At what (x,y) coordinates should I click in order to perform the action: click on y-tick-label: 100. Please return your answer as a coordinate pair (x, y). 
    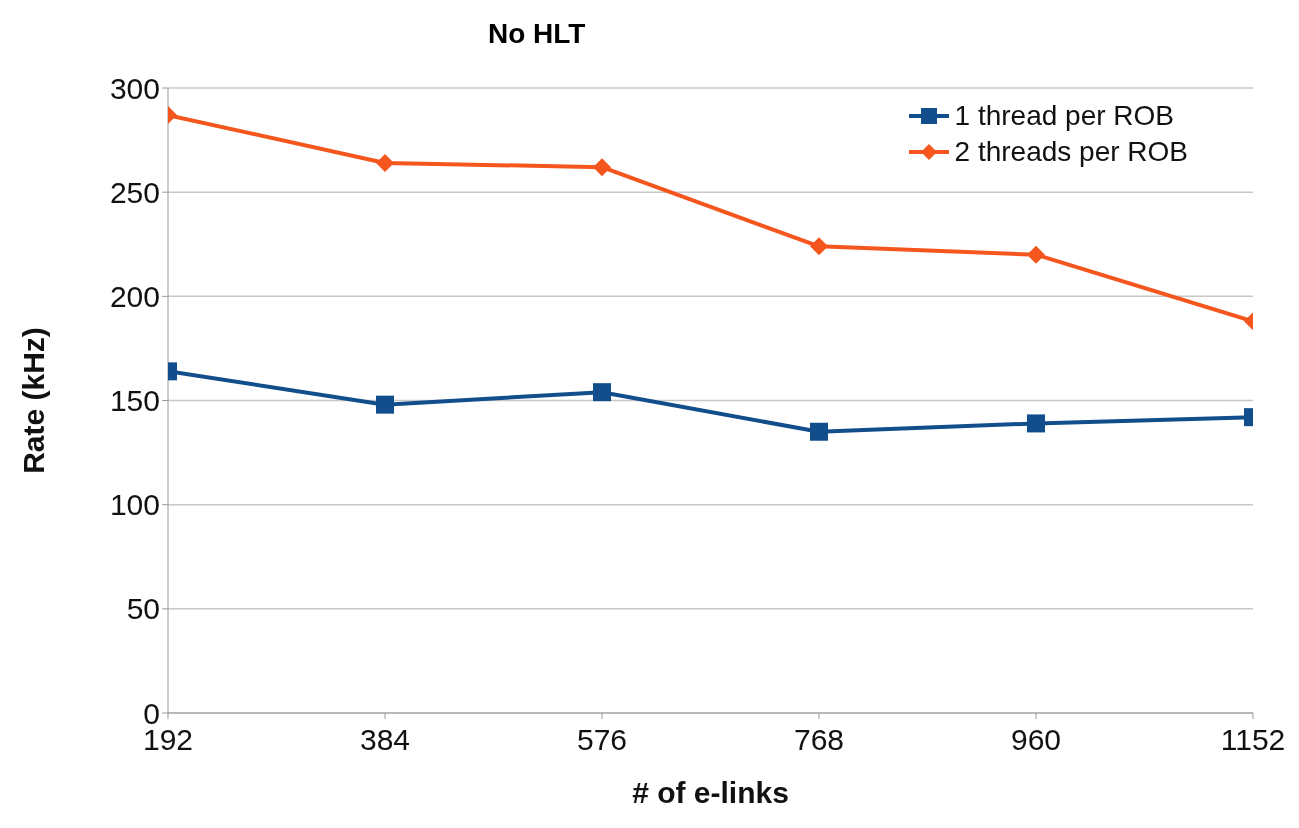
    Looking at the image, I should click on (134, 505).